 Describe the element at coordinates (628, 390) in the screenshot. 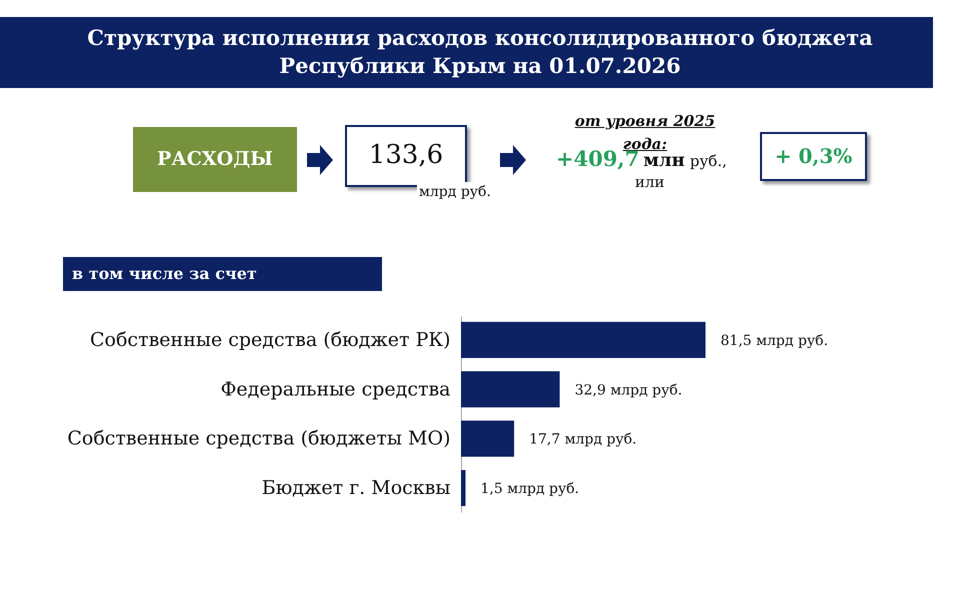

I see `data-label: 32,9 млрд руб.` at that location.